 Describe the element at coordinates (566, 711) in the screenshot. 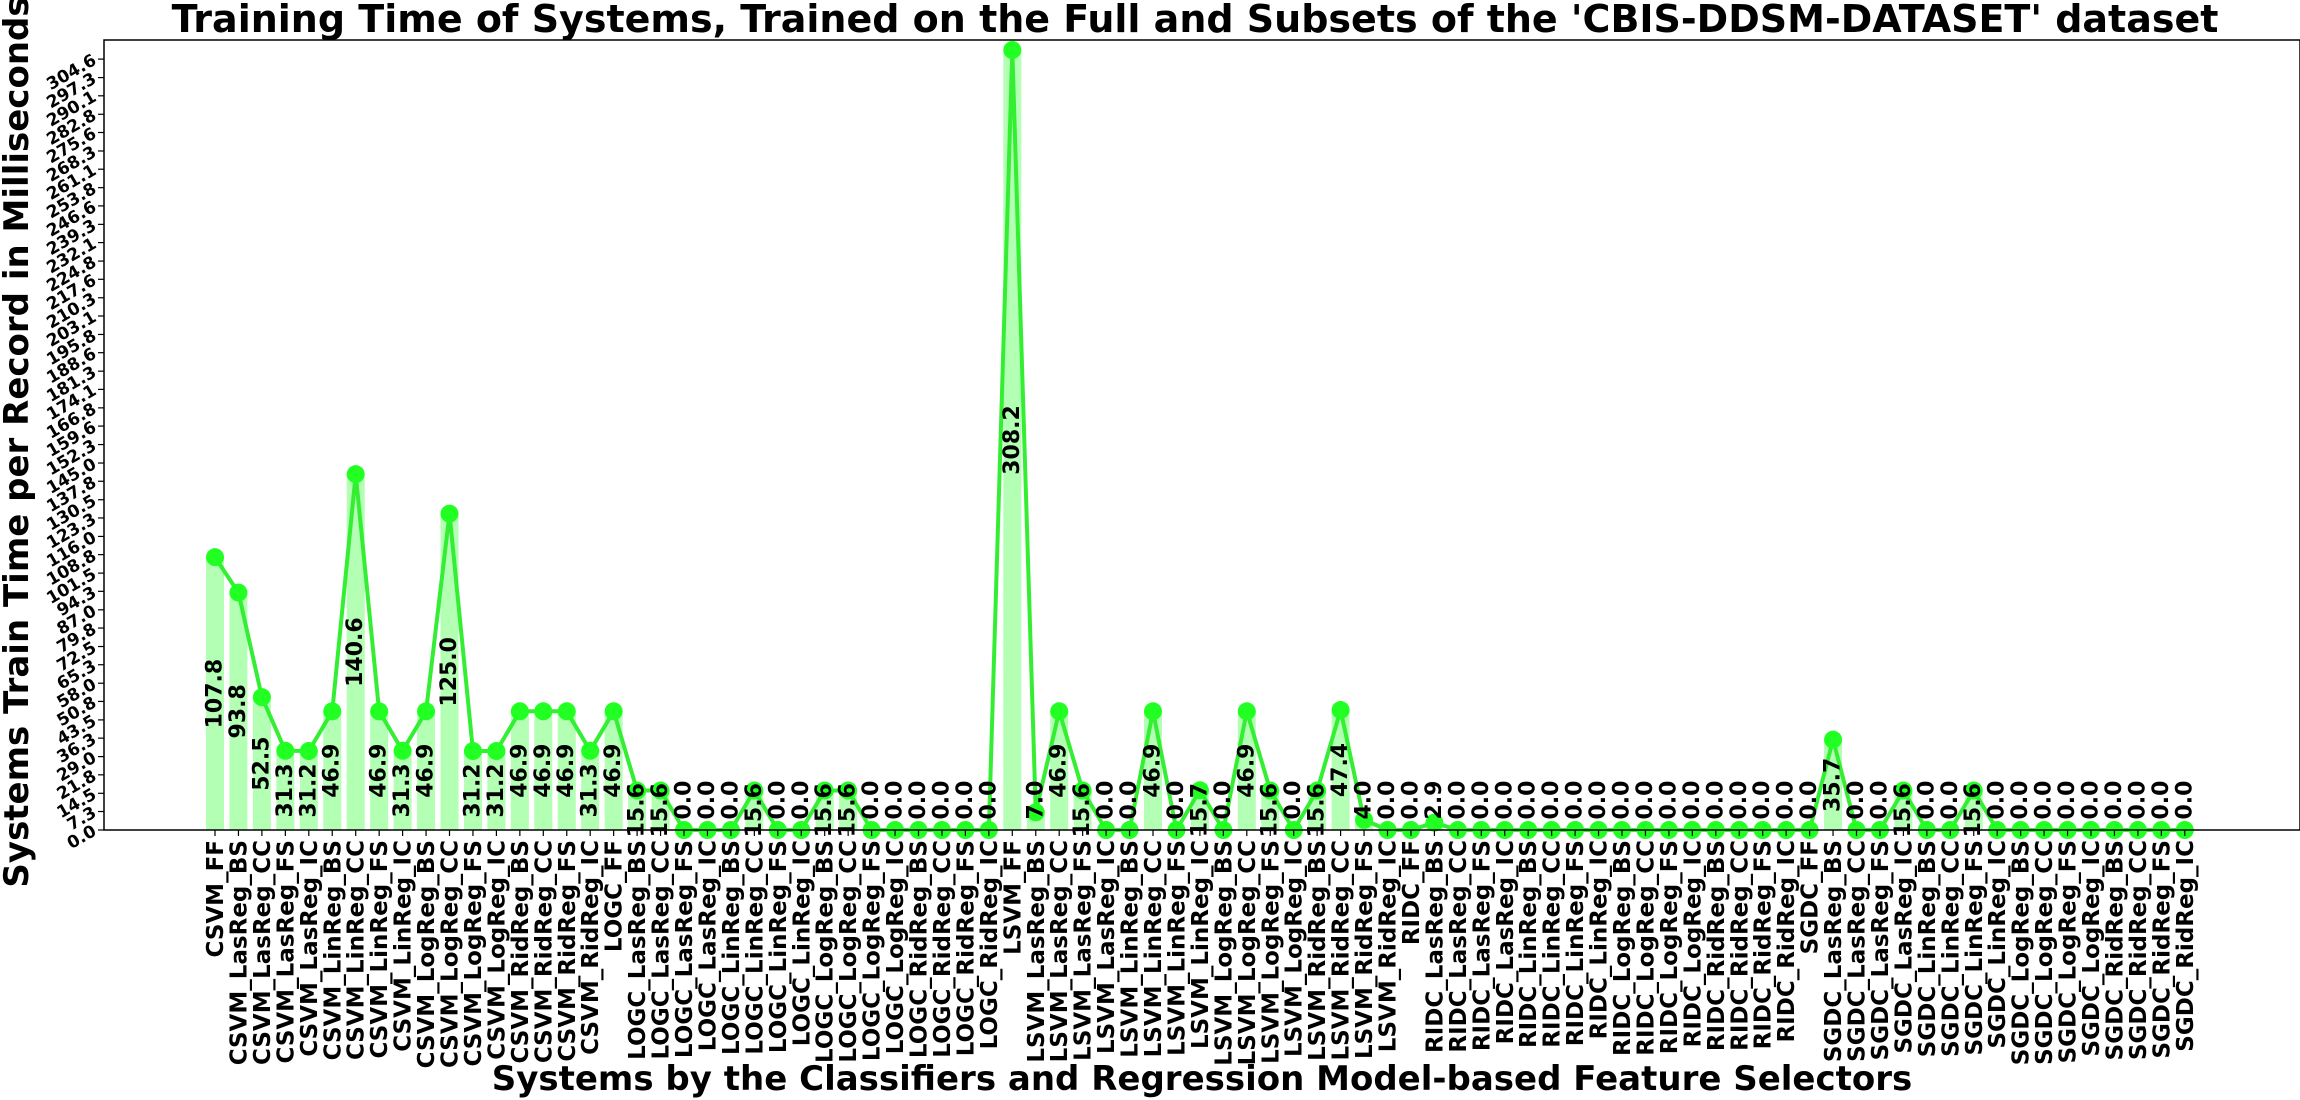

I see `point-CSVM_RidReg_FS` at that location.